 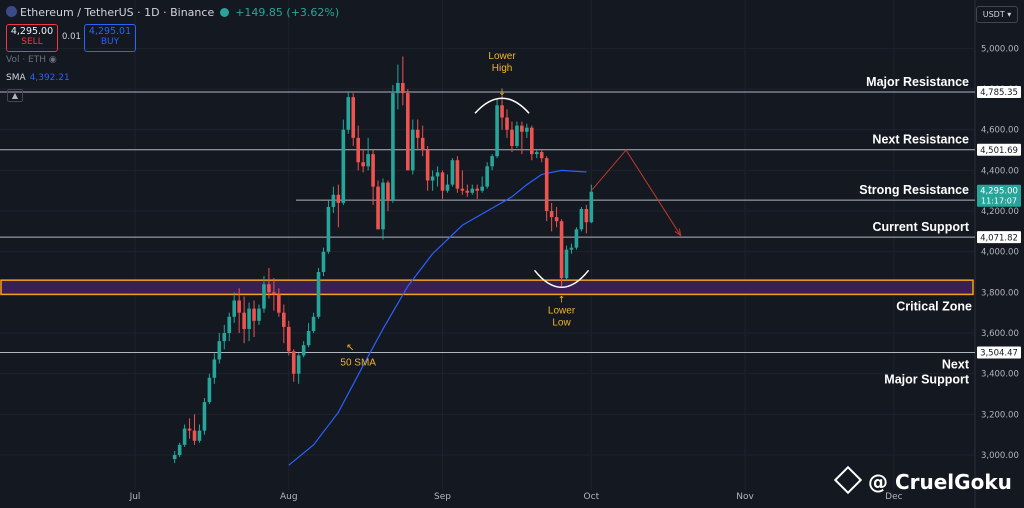 I want to click on current-price-tag, so click(x=999, y=195).